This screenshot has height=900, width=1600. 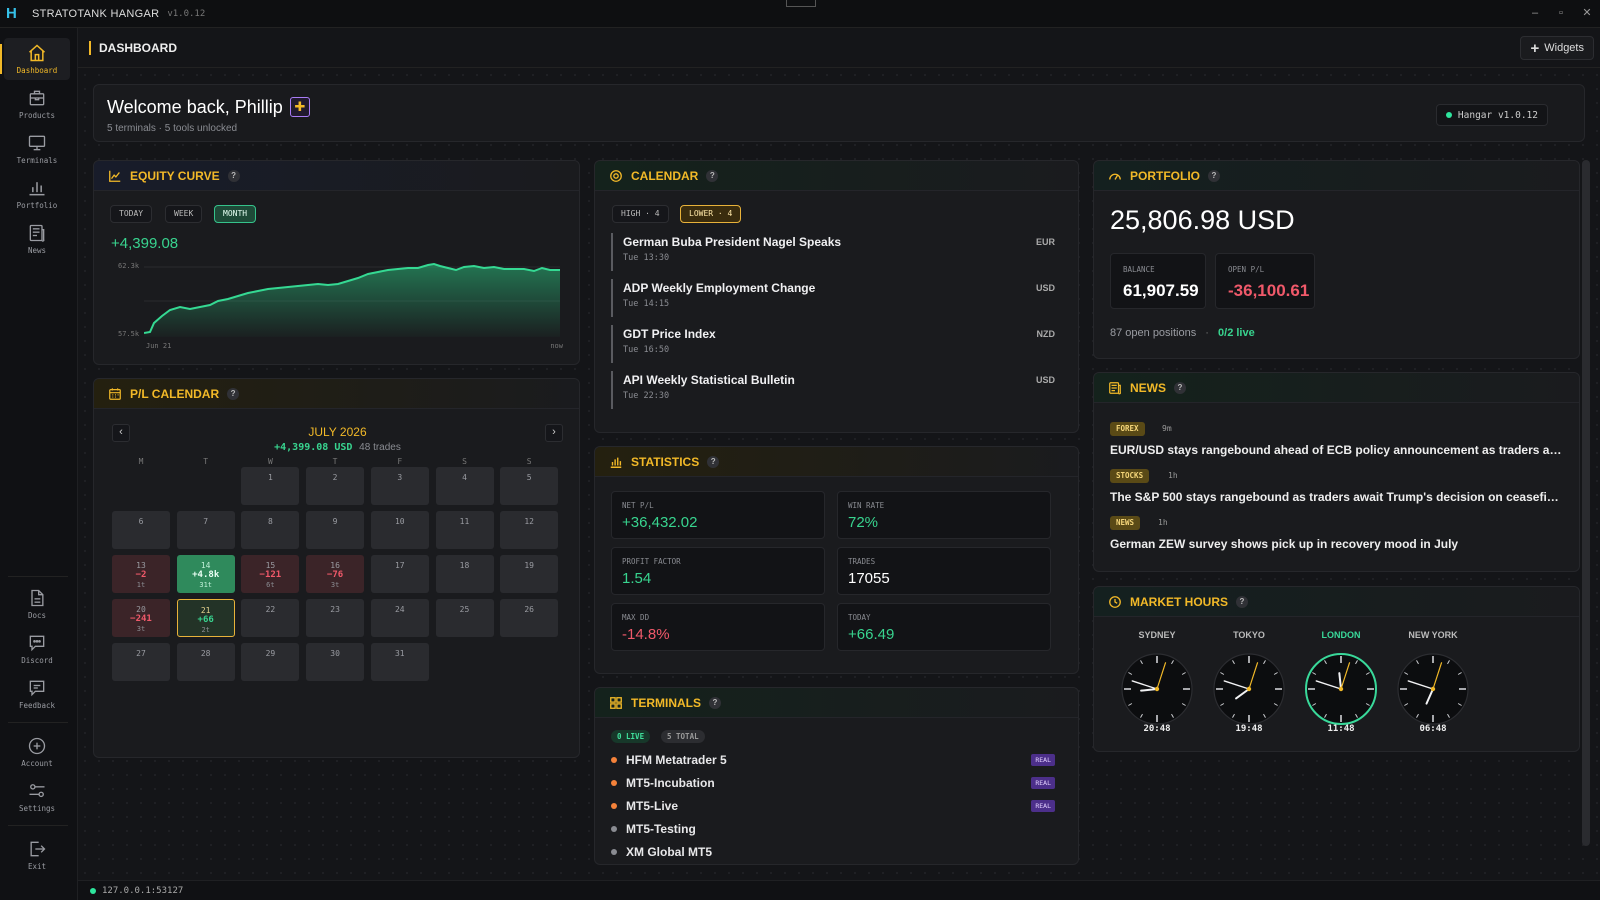 I want to click on day-number: 8, so click(x=270, y=521).